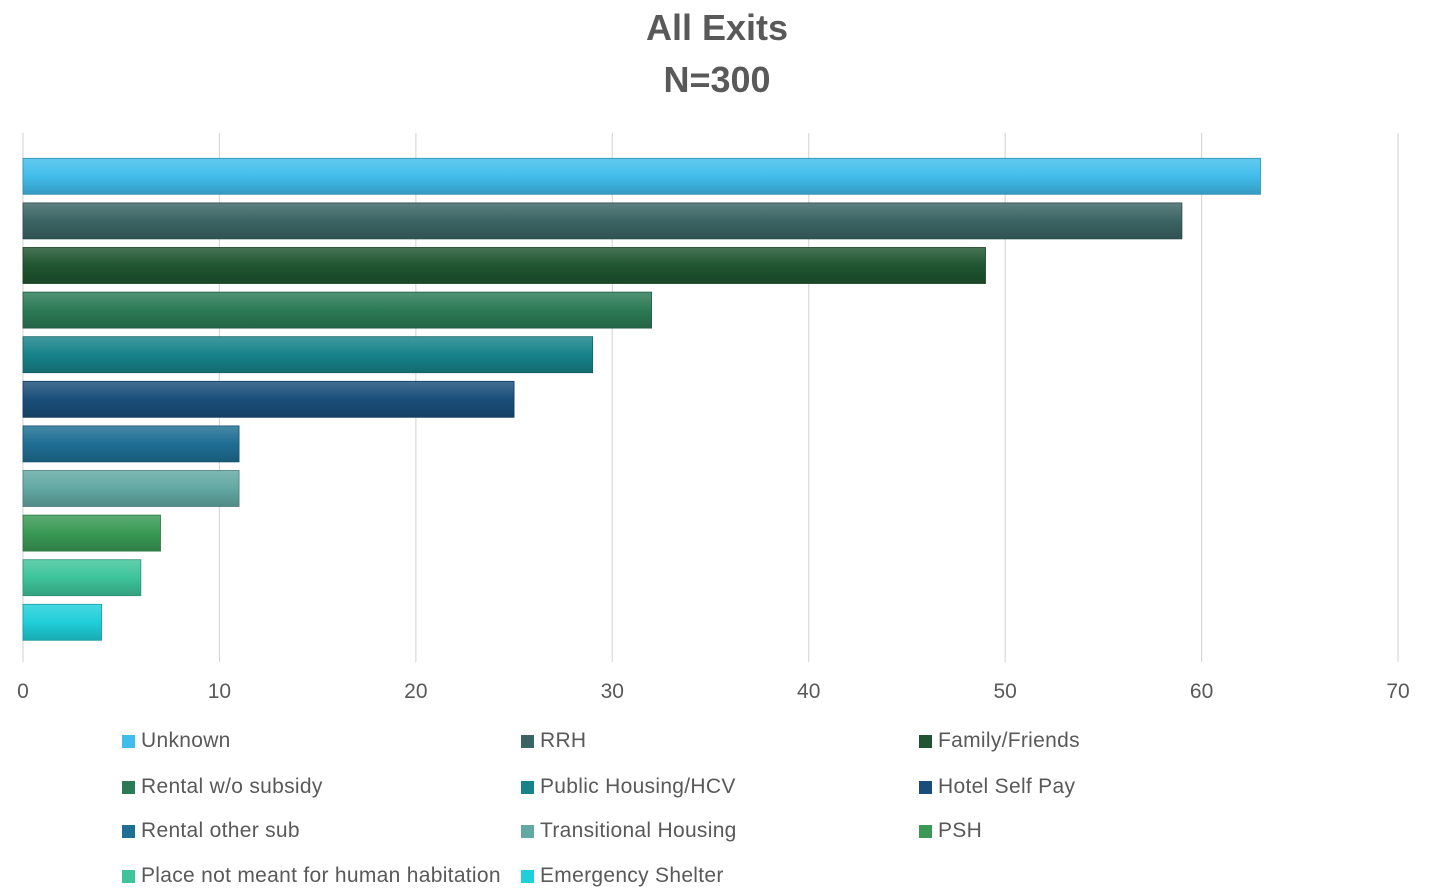  I want to click on x-axis-tick-labels: 0 10 20 30 40 50 60 70, so click(713, 691).